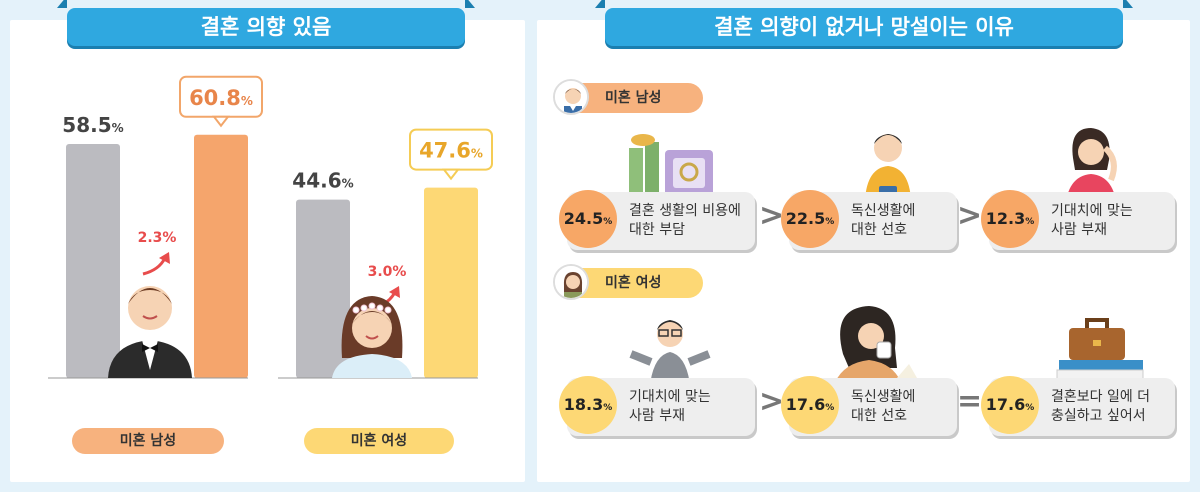 The image size is (1200, 492). What do you see at coordinates (1005, 404) in the screenshot?
I see `female-reason-3-pct: 17.6` at bounding box center [1005, 404].